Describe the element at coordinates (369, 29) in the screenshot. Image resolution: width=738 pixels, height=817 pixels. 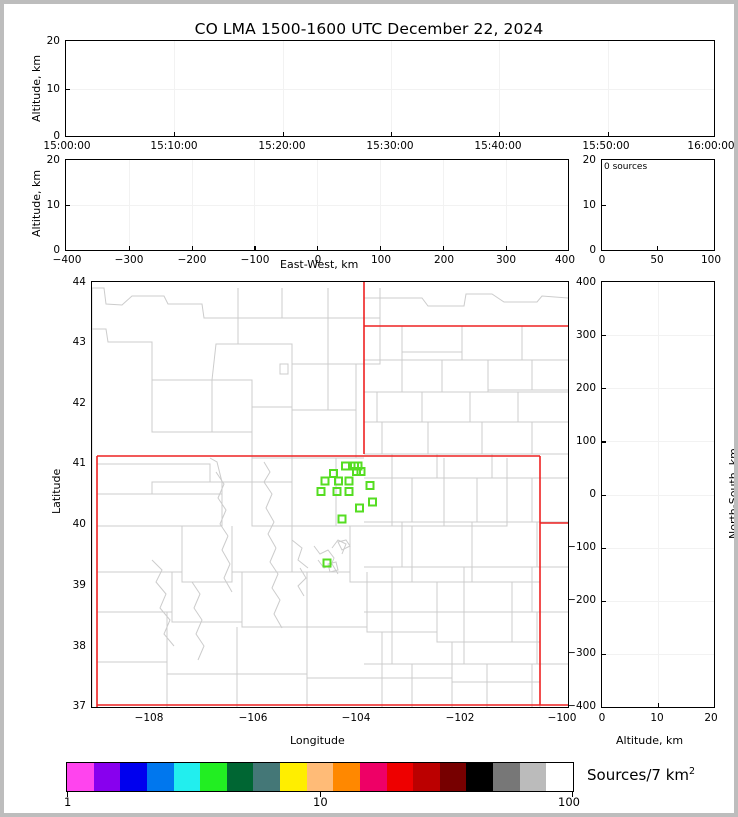
I see `figure-title: CO LMA 1500-1600 UTC December 22, 2024` at that location.